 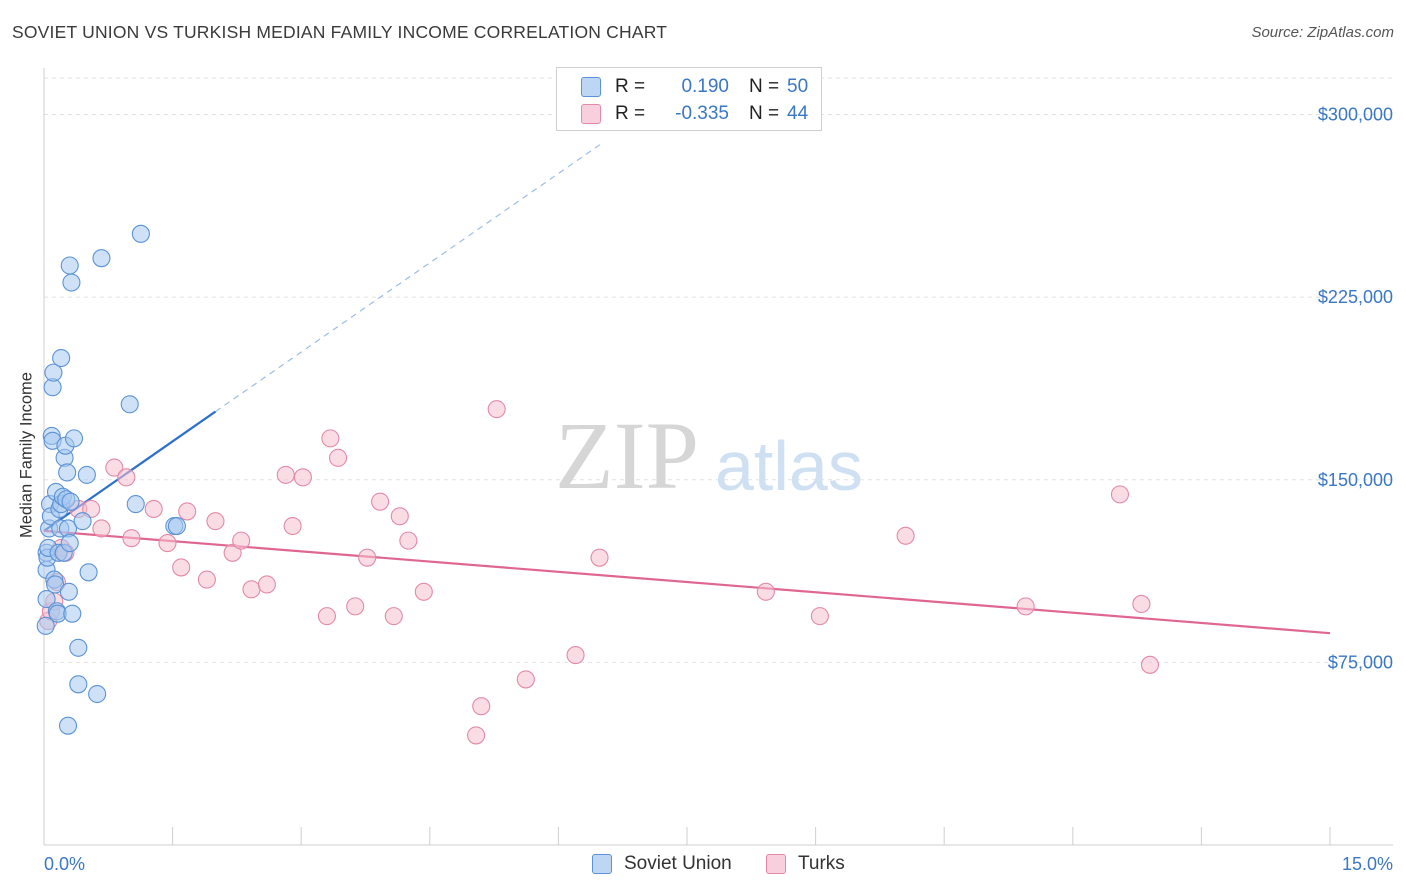 What do you see at coordinates (1322, 32) in the screenshot?
I see `source-credit: Source: ZipAtlas.com` at bounding box center [1322, 32].